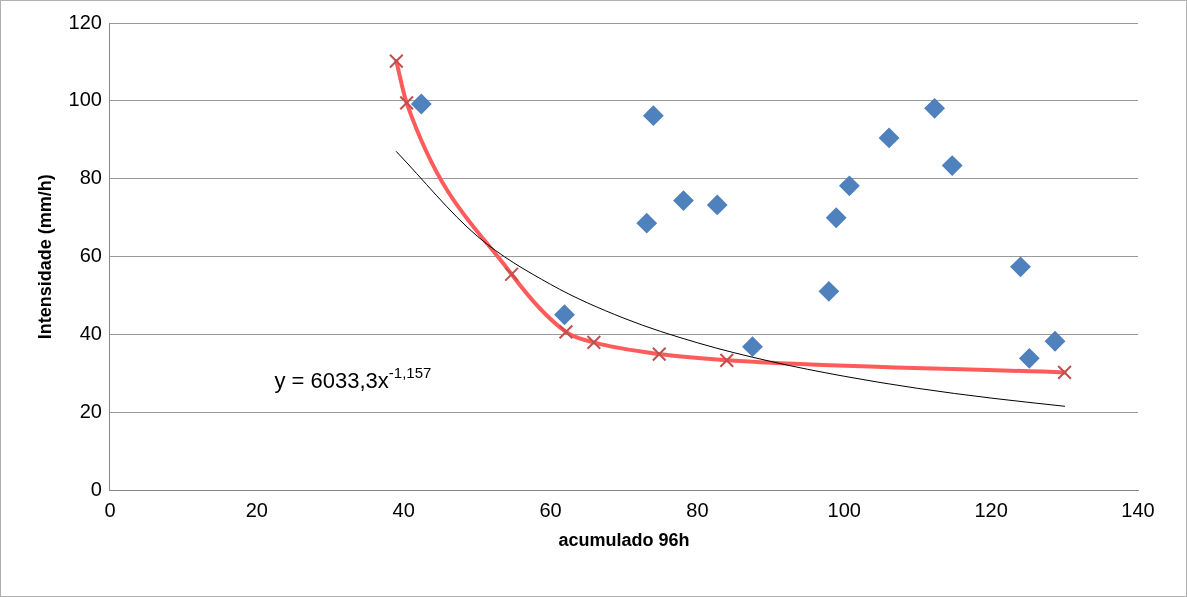 The height and width of the screenshot is (597, 1187). I want to click on x-tick-label: 40, so click(403, 509).